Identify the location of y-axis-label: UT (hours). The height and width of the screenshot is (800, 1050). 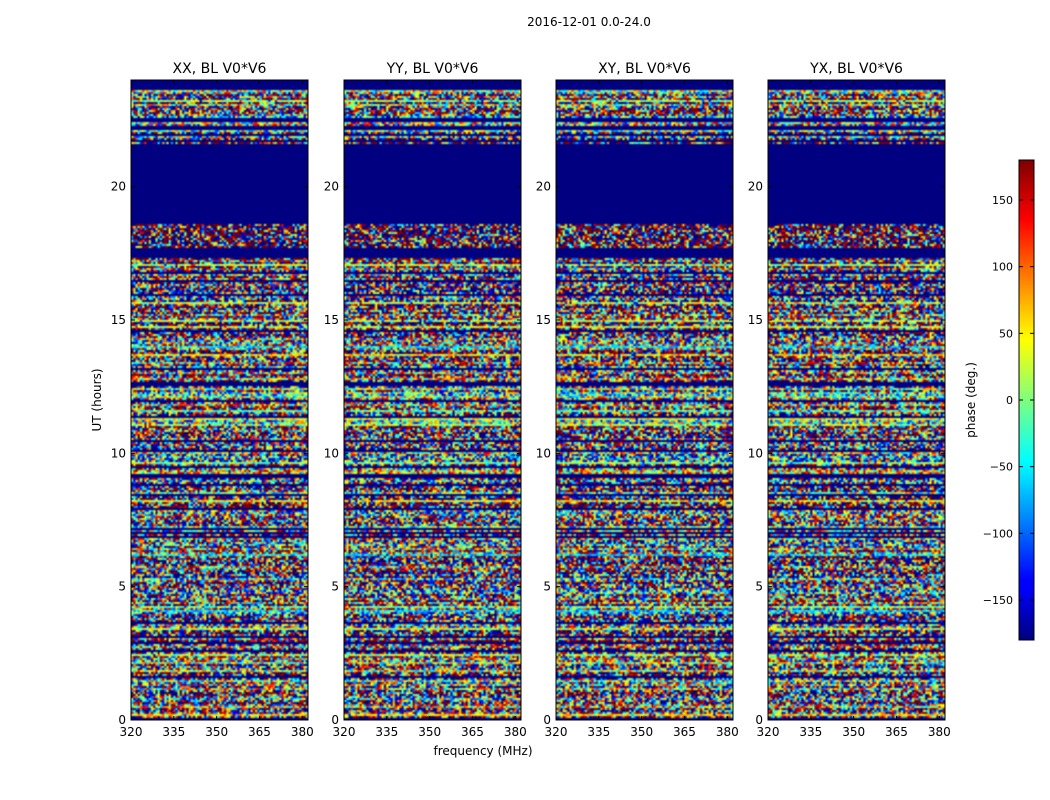
(97, 399).